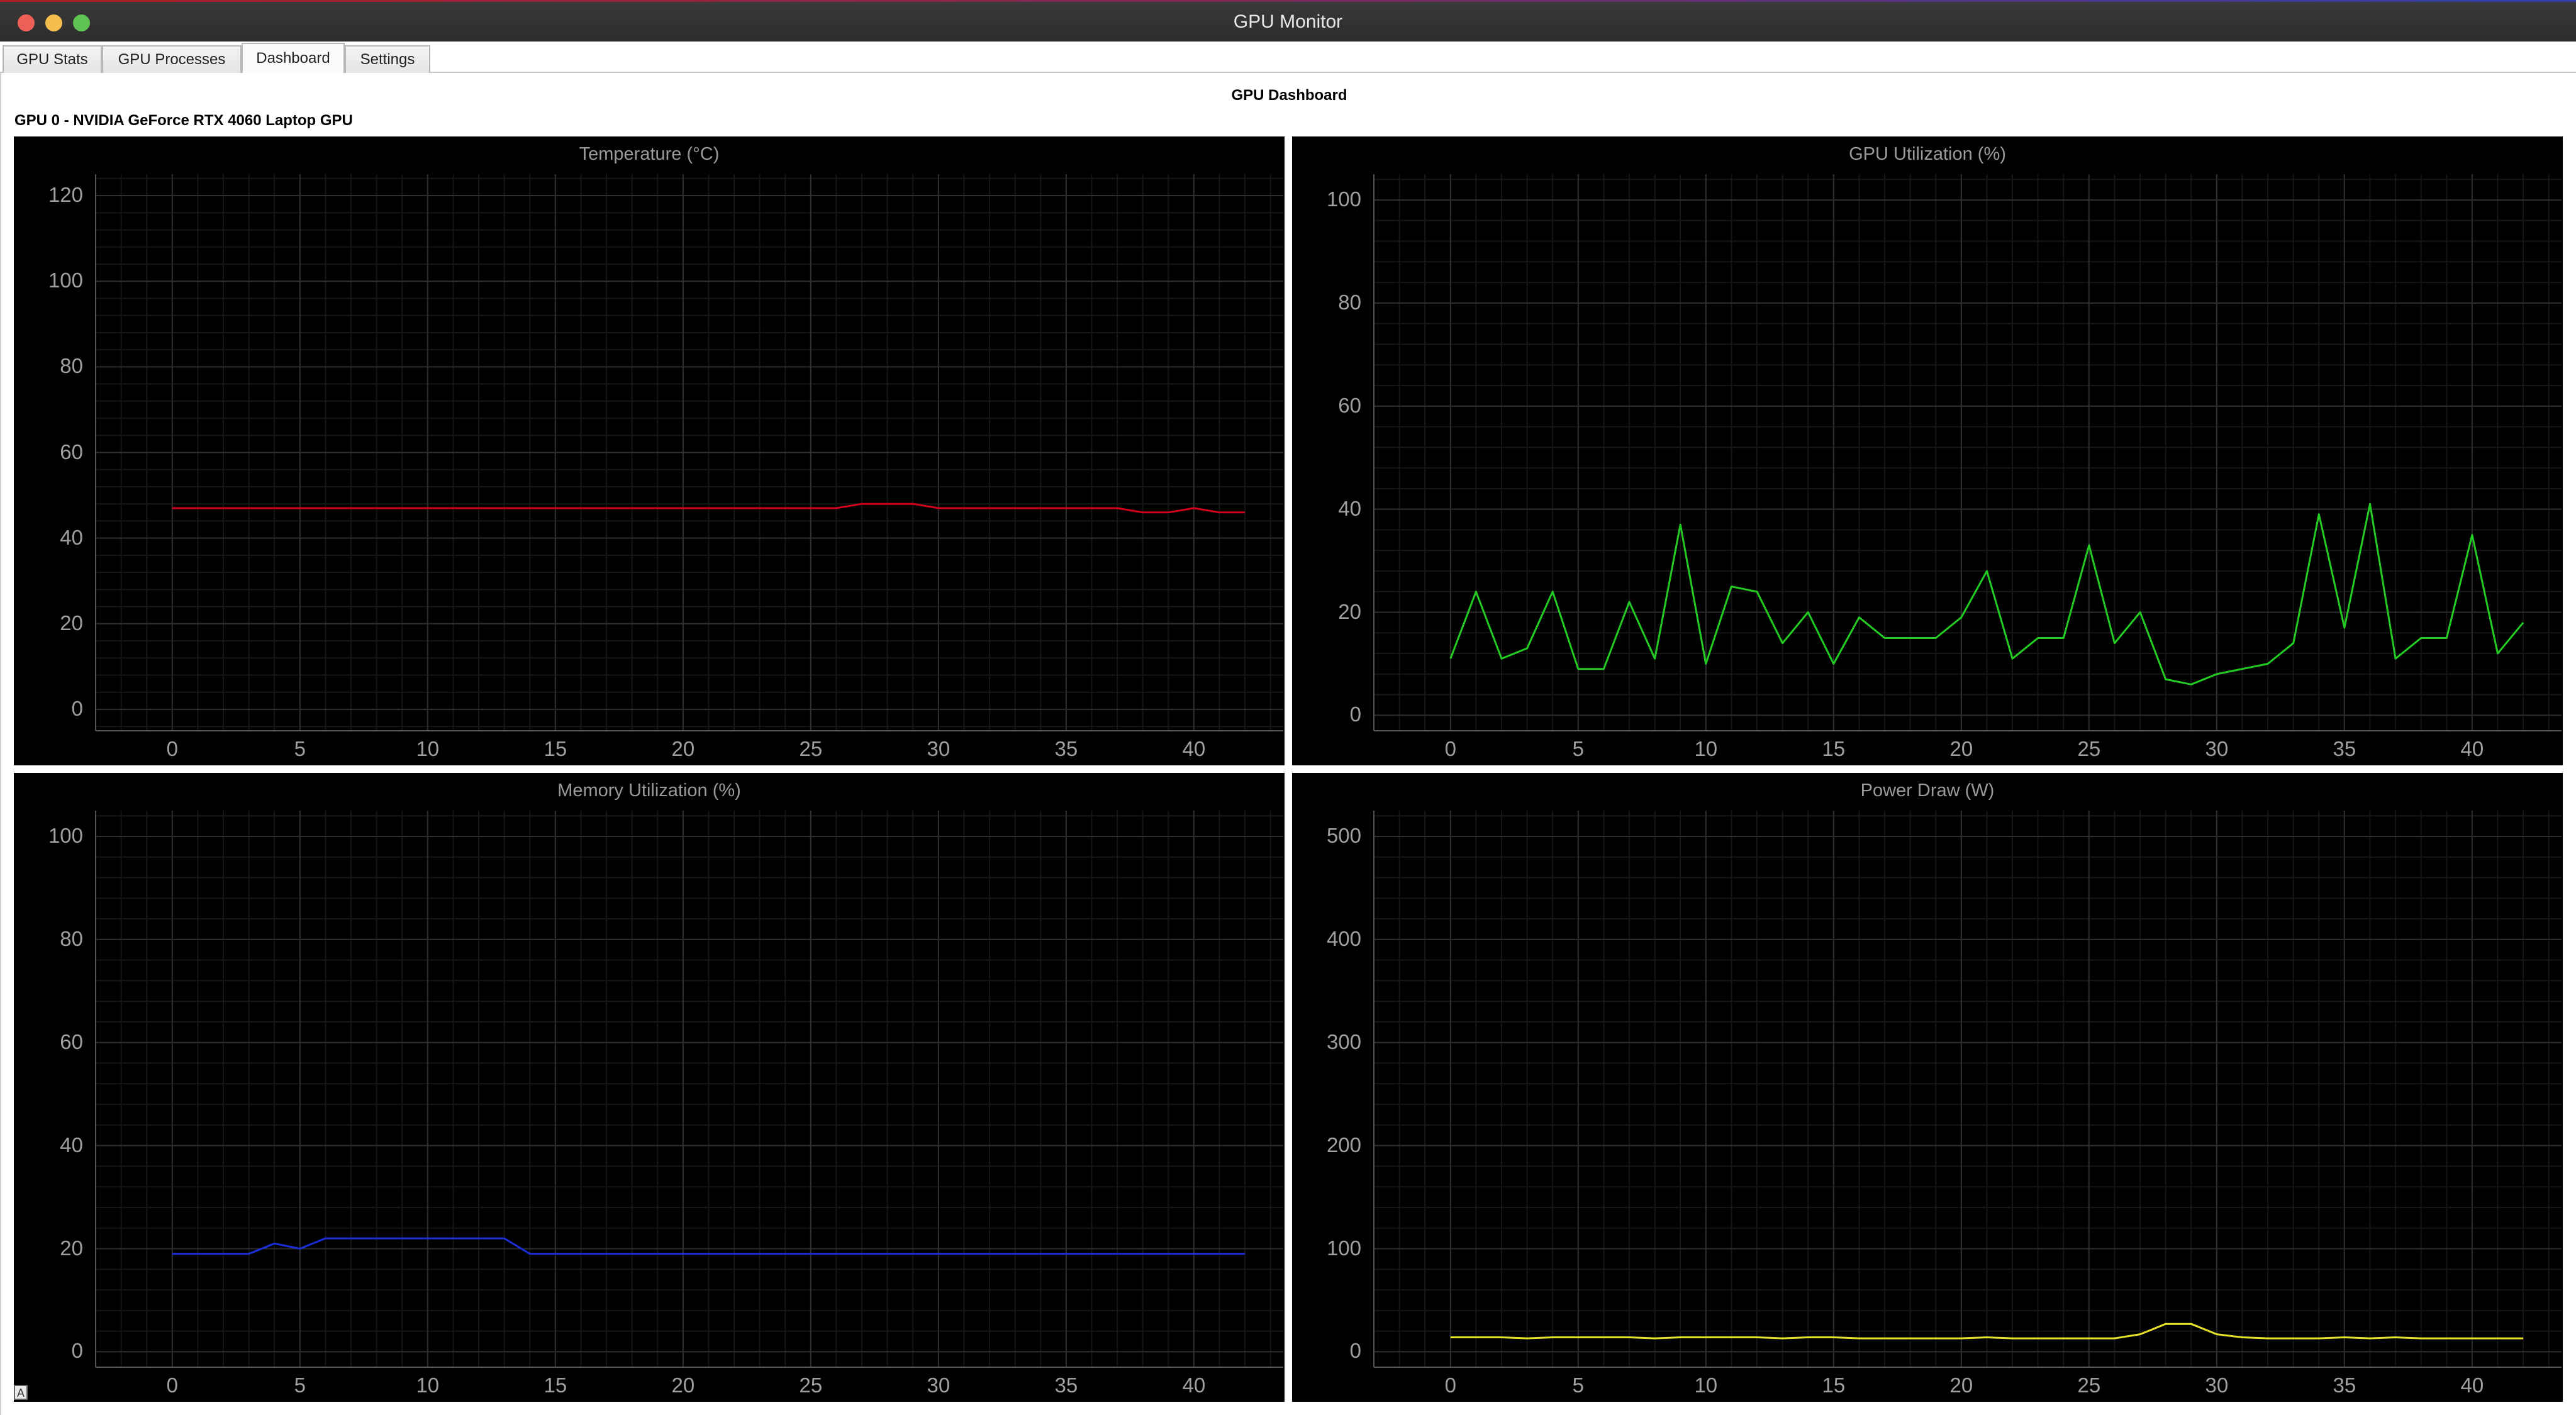 Image resolution: width=2576 pixels, height=1415 pixels. What do you see at coordinates (1986, 593) in the screenshot?
I see `gpu-utilization-series-line` at bounding box center [1986, 593].